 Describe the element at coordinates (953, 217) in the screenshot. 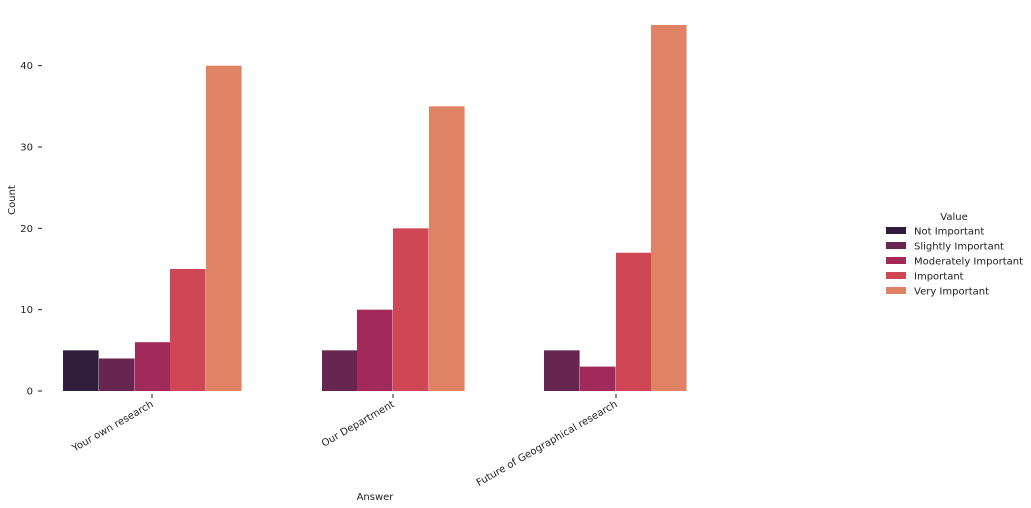

I see `legend-title: Value` at that location.